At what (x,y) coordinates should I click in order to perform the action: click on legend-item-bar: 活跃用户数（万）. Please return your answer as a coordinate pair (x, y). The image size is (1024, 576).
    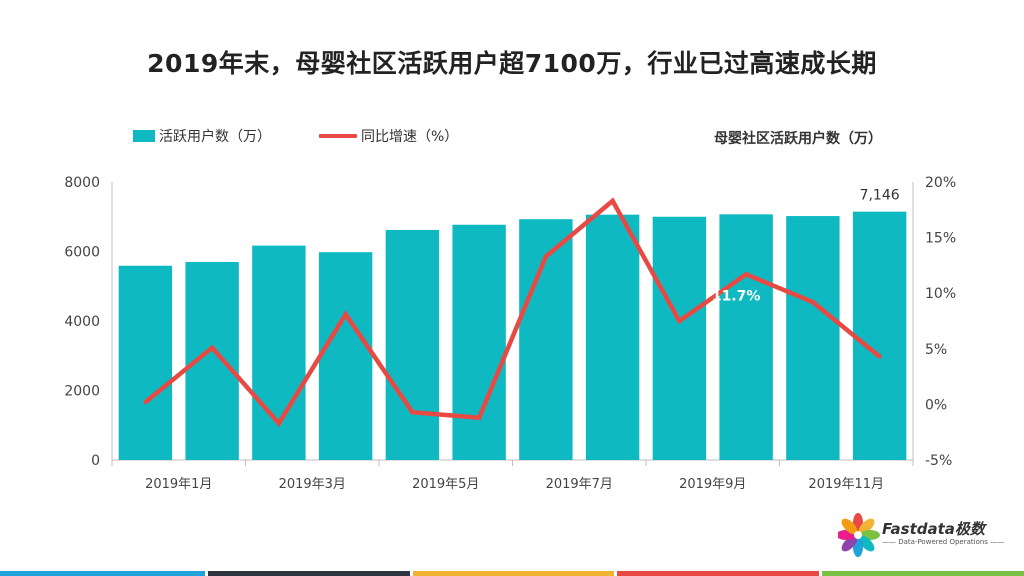
    Looking at the image, I should click on (202, 136).